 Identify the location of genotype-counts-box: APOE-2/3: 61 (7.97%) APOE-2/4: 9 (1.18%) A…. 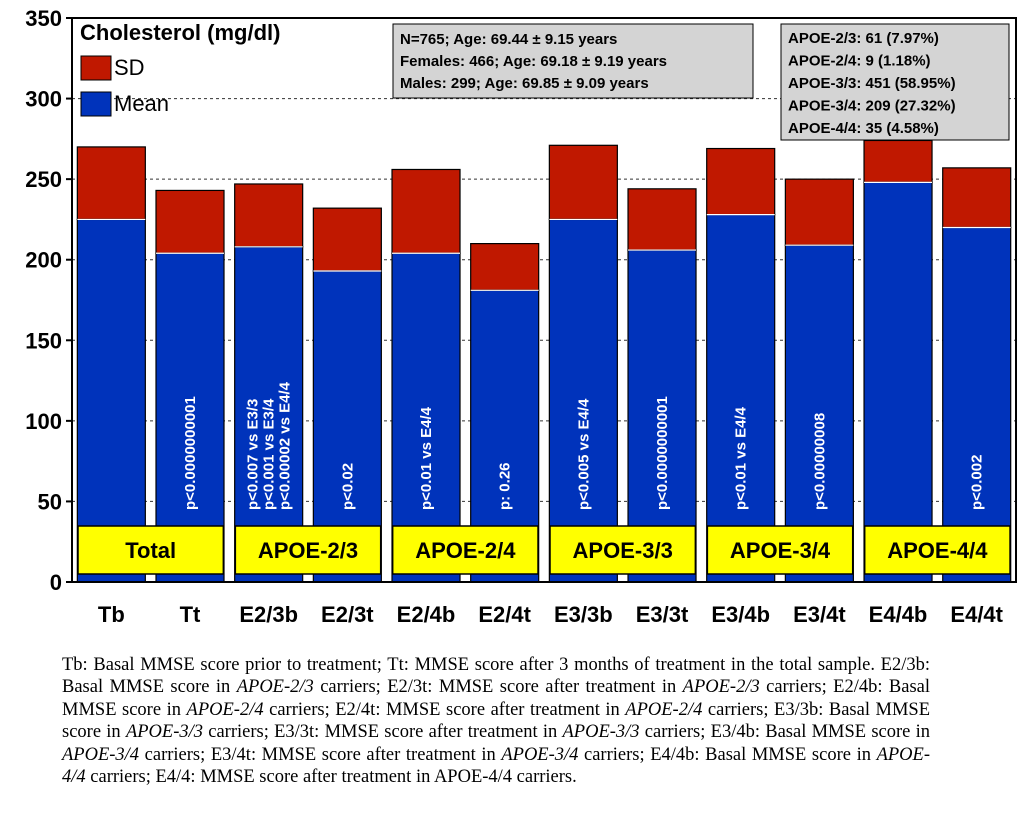
(895, 82).